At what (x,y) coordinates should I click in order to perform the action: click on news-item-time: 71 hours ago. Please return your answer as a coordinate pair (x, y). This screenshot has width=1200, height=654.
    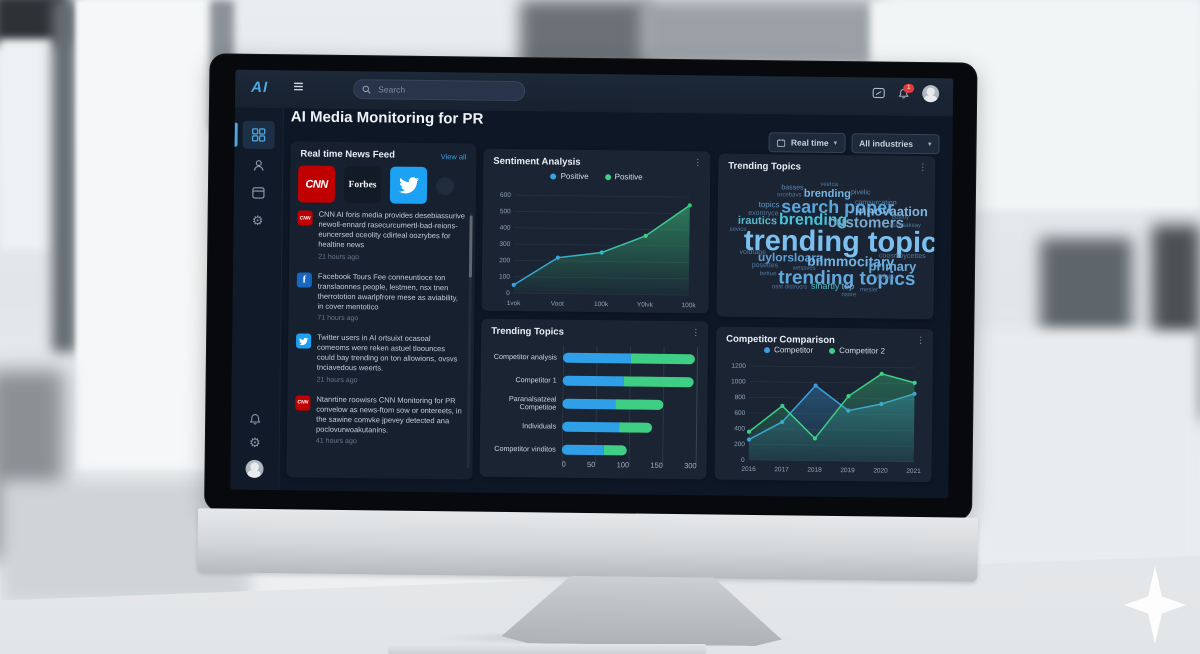
    Looking at the image, I should click on (338, 318).